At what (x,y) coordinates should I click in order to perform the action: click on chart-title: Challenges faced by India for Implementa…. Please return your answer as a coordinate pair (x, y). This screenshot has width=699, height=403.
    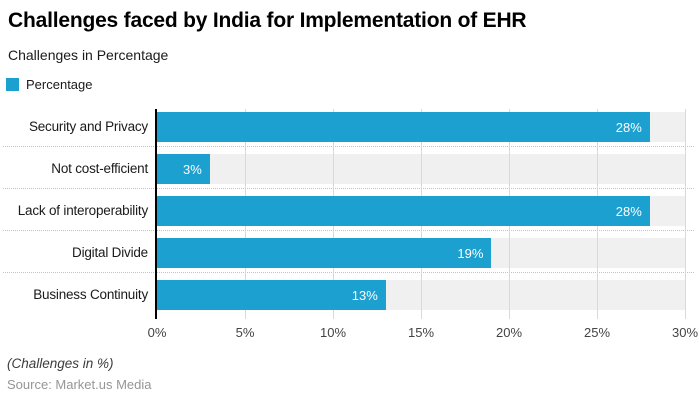
    Looking at the image, I should click on (267, 20).